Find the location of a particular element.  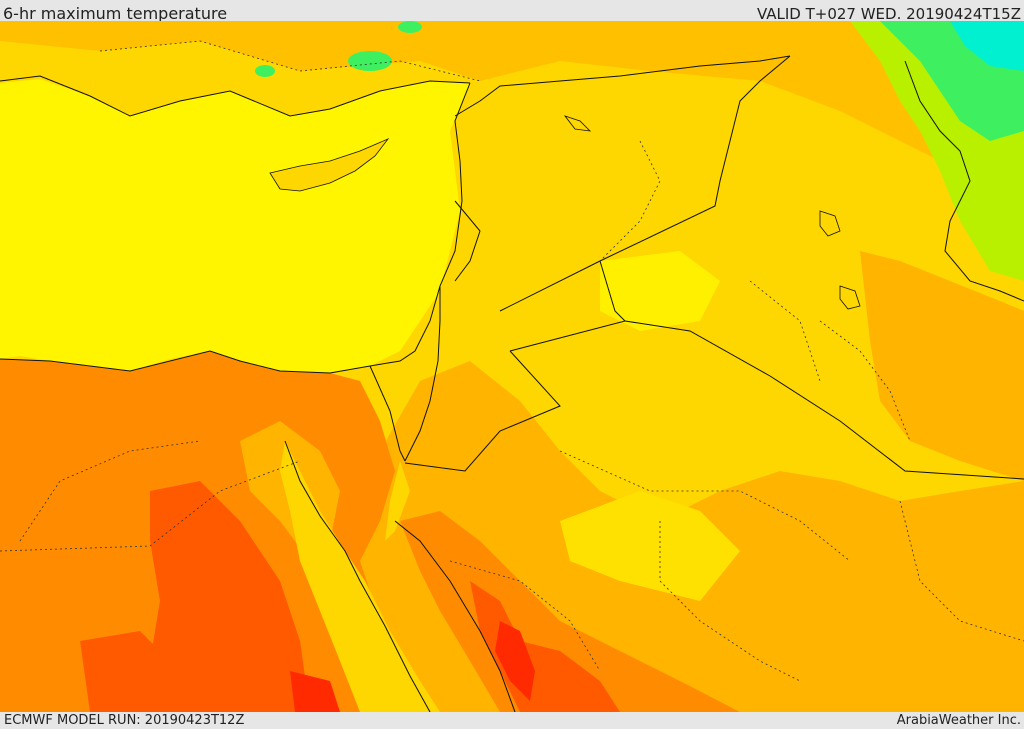

credit-label: ArabiaWeather Inc. is located at coordinates (958, 720).